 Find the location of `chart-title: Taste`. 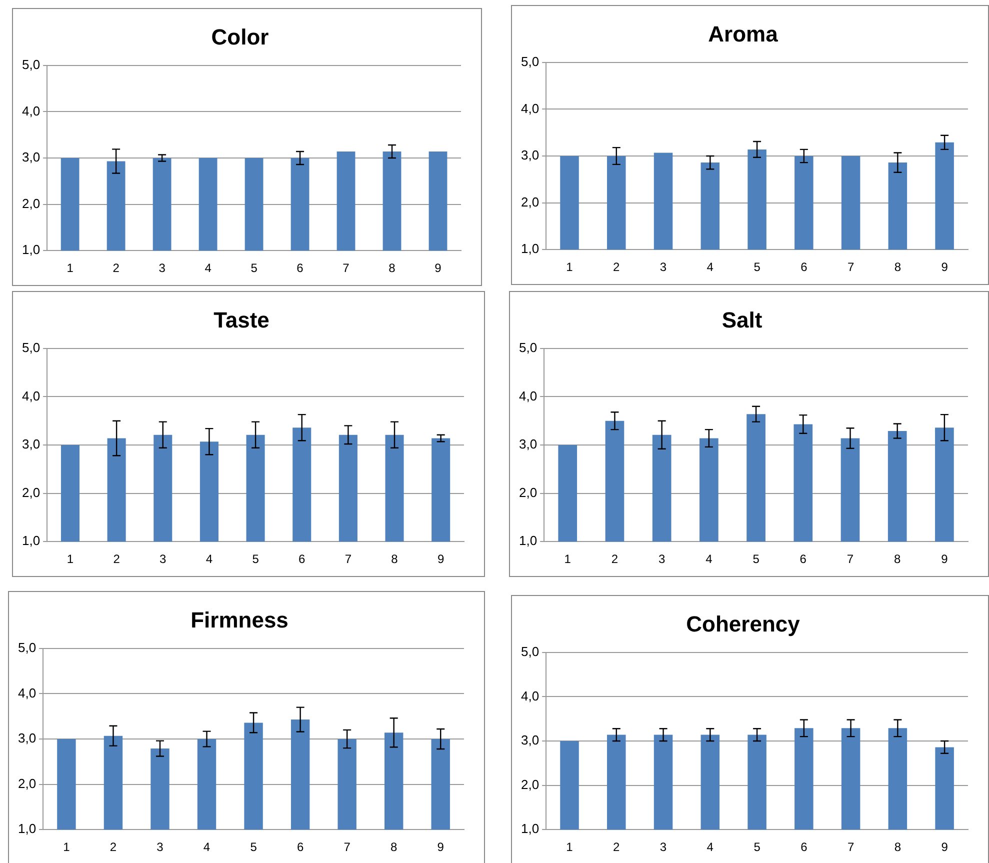

chart-title: Taste is located at coordinates (242, 319).